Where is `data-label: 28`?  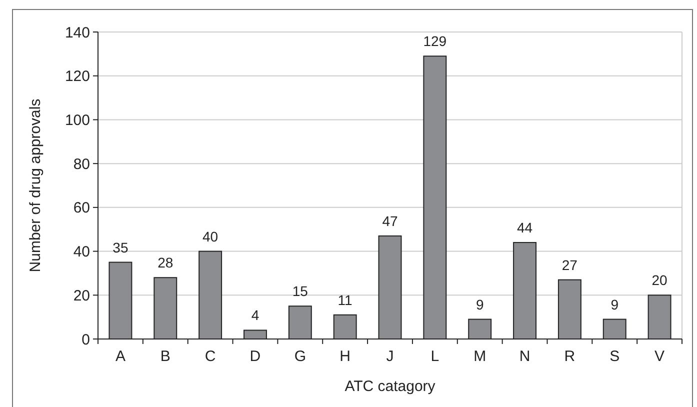 data-label: 28 is located at coordinates (166, 262).